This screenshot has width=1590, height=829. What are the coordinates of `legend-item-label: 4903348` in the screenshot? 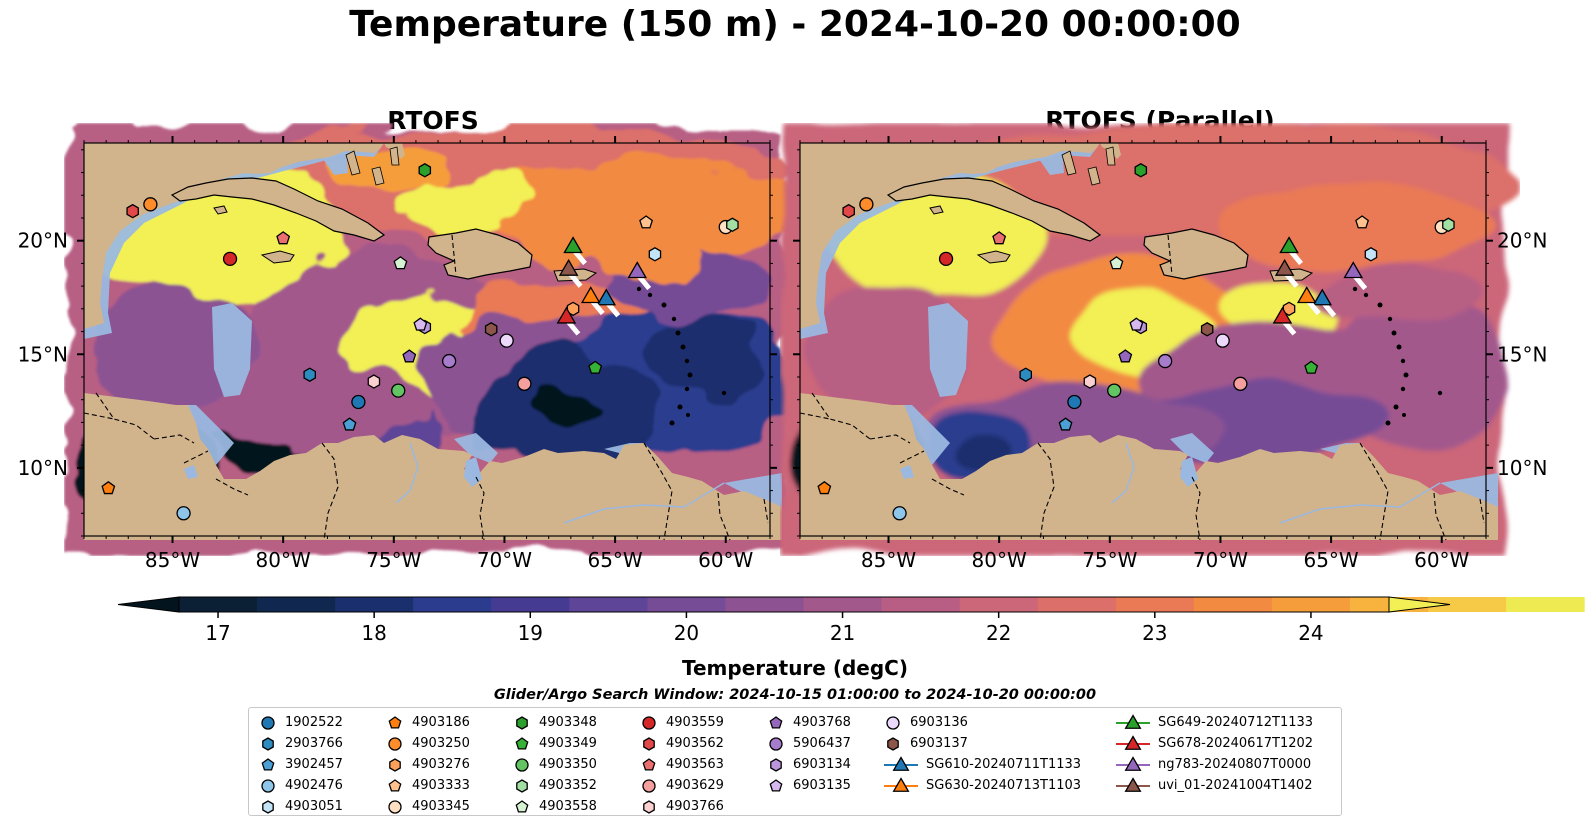 It's located at (568, 722).